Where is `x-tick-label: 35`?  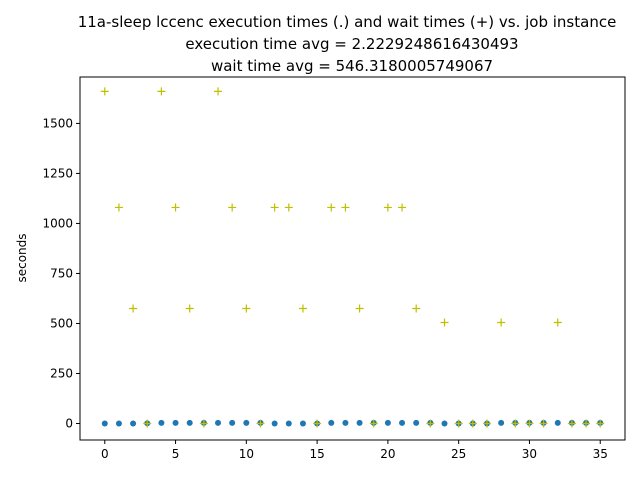 x-tick-label: 35 is located at coordinates (600, 454).